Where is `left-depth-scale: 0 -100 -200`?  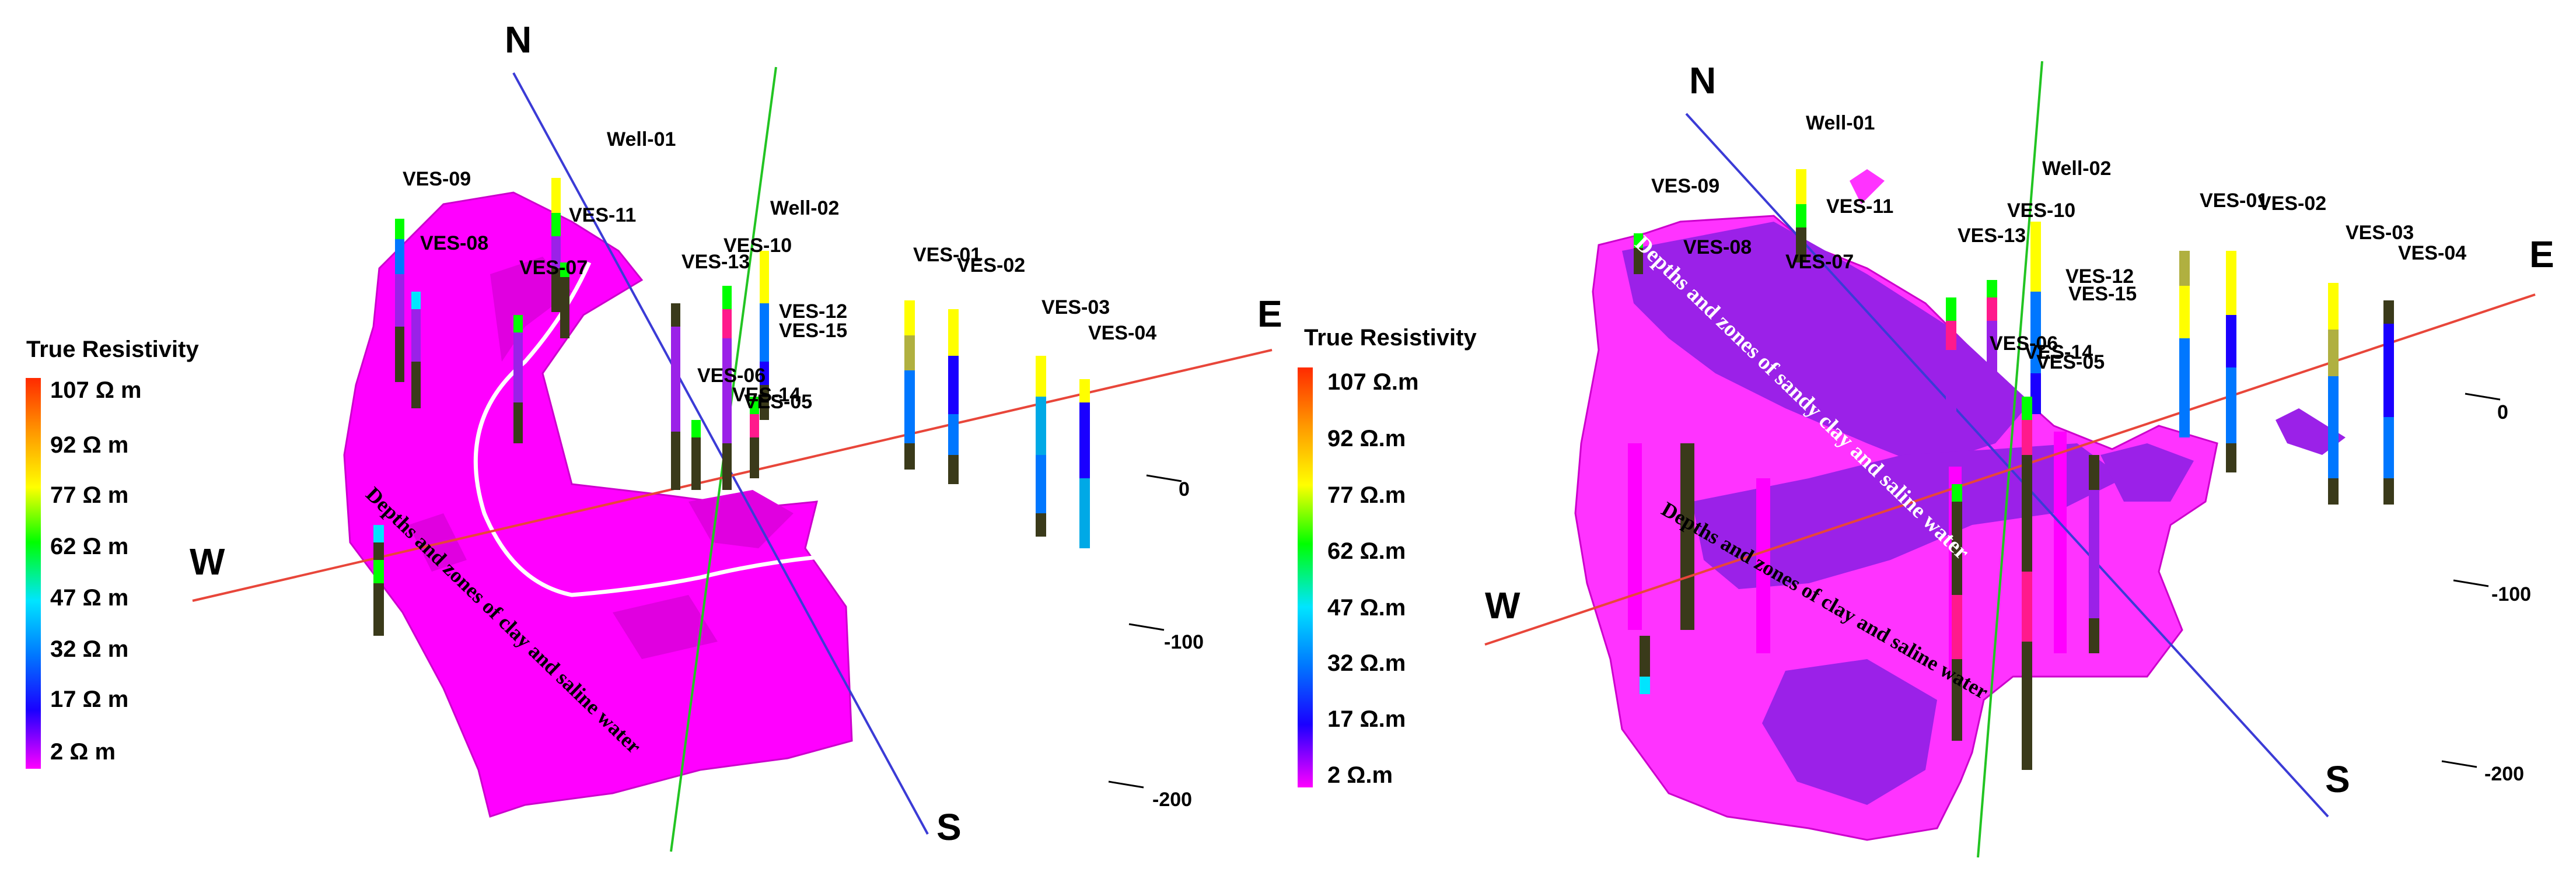 left-depth-scale: 0 -100 -200 is located at coordinates (1156, 642).